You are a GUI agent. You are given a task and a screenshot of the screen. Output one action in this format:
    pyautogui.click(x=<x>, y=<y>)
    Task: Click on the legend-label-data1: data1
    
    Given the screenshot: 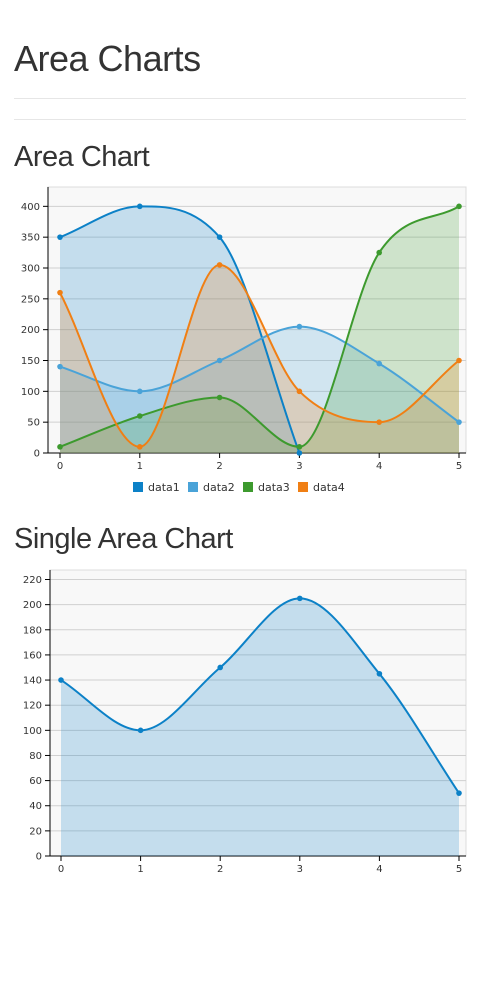 What is the action you would take?
    pyautogui.click(x=164, y=487)
    